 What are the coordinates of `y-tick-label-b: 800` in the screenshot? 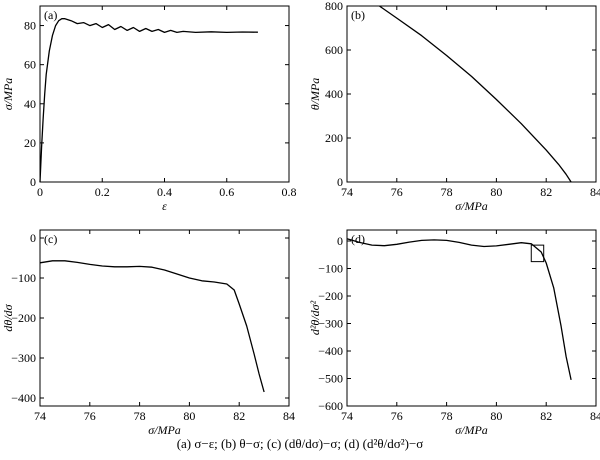 It's located at (334, 6).